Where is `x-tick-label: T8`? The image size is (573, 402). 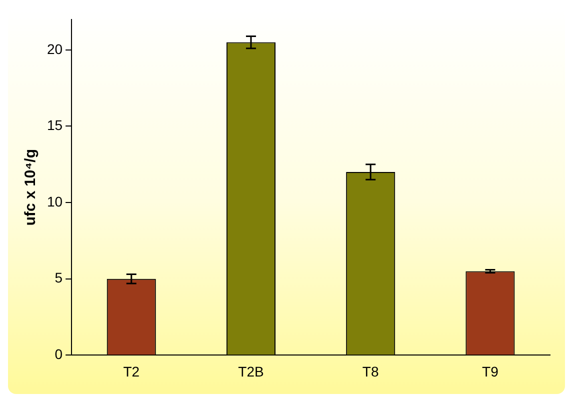 x-tick-label: T8 is located at coordinates (370, 371).